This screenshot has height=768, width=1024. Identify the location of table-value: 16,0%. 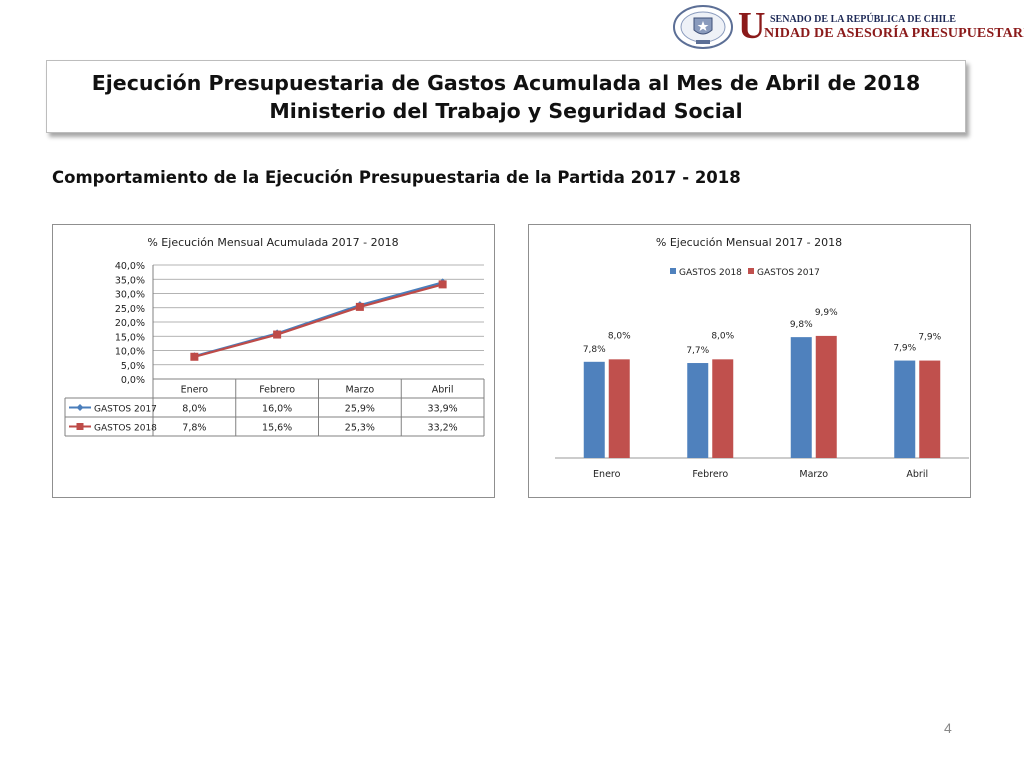
(277, 409).